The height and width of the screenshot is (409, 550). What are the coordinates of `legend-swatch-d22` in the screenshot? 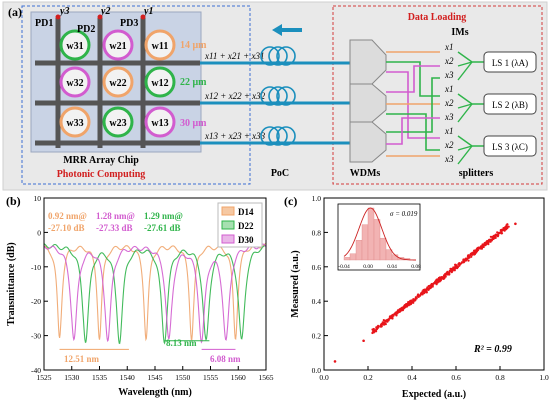 It's located at (228, 225).